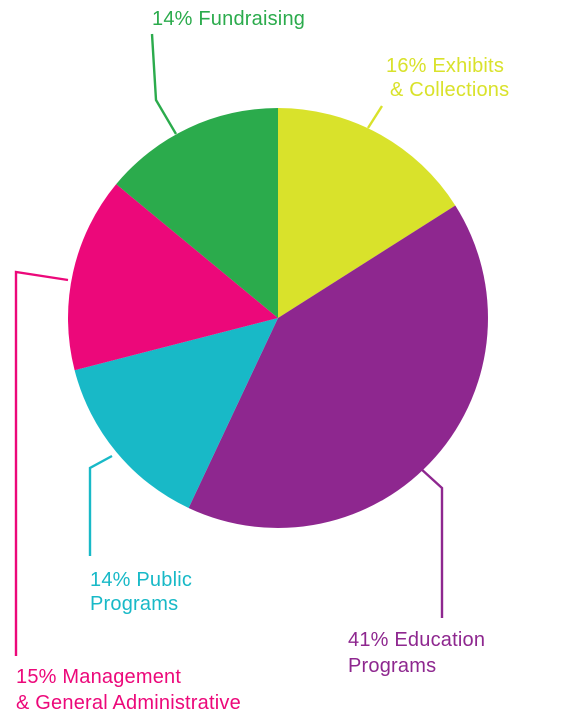 Image resolution: width=564 pixels, height=718 pixels. What do you see at coordinates (197, 213) in the screenshot?
I see `pie-slice-fundraising` at bounding box center [197, 213].